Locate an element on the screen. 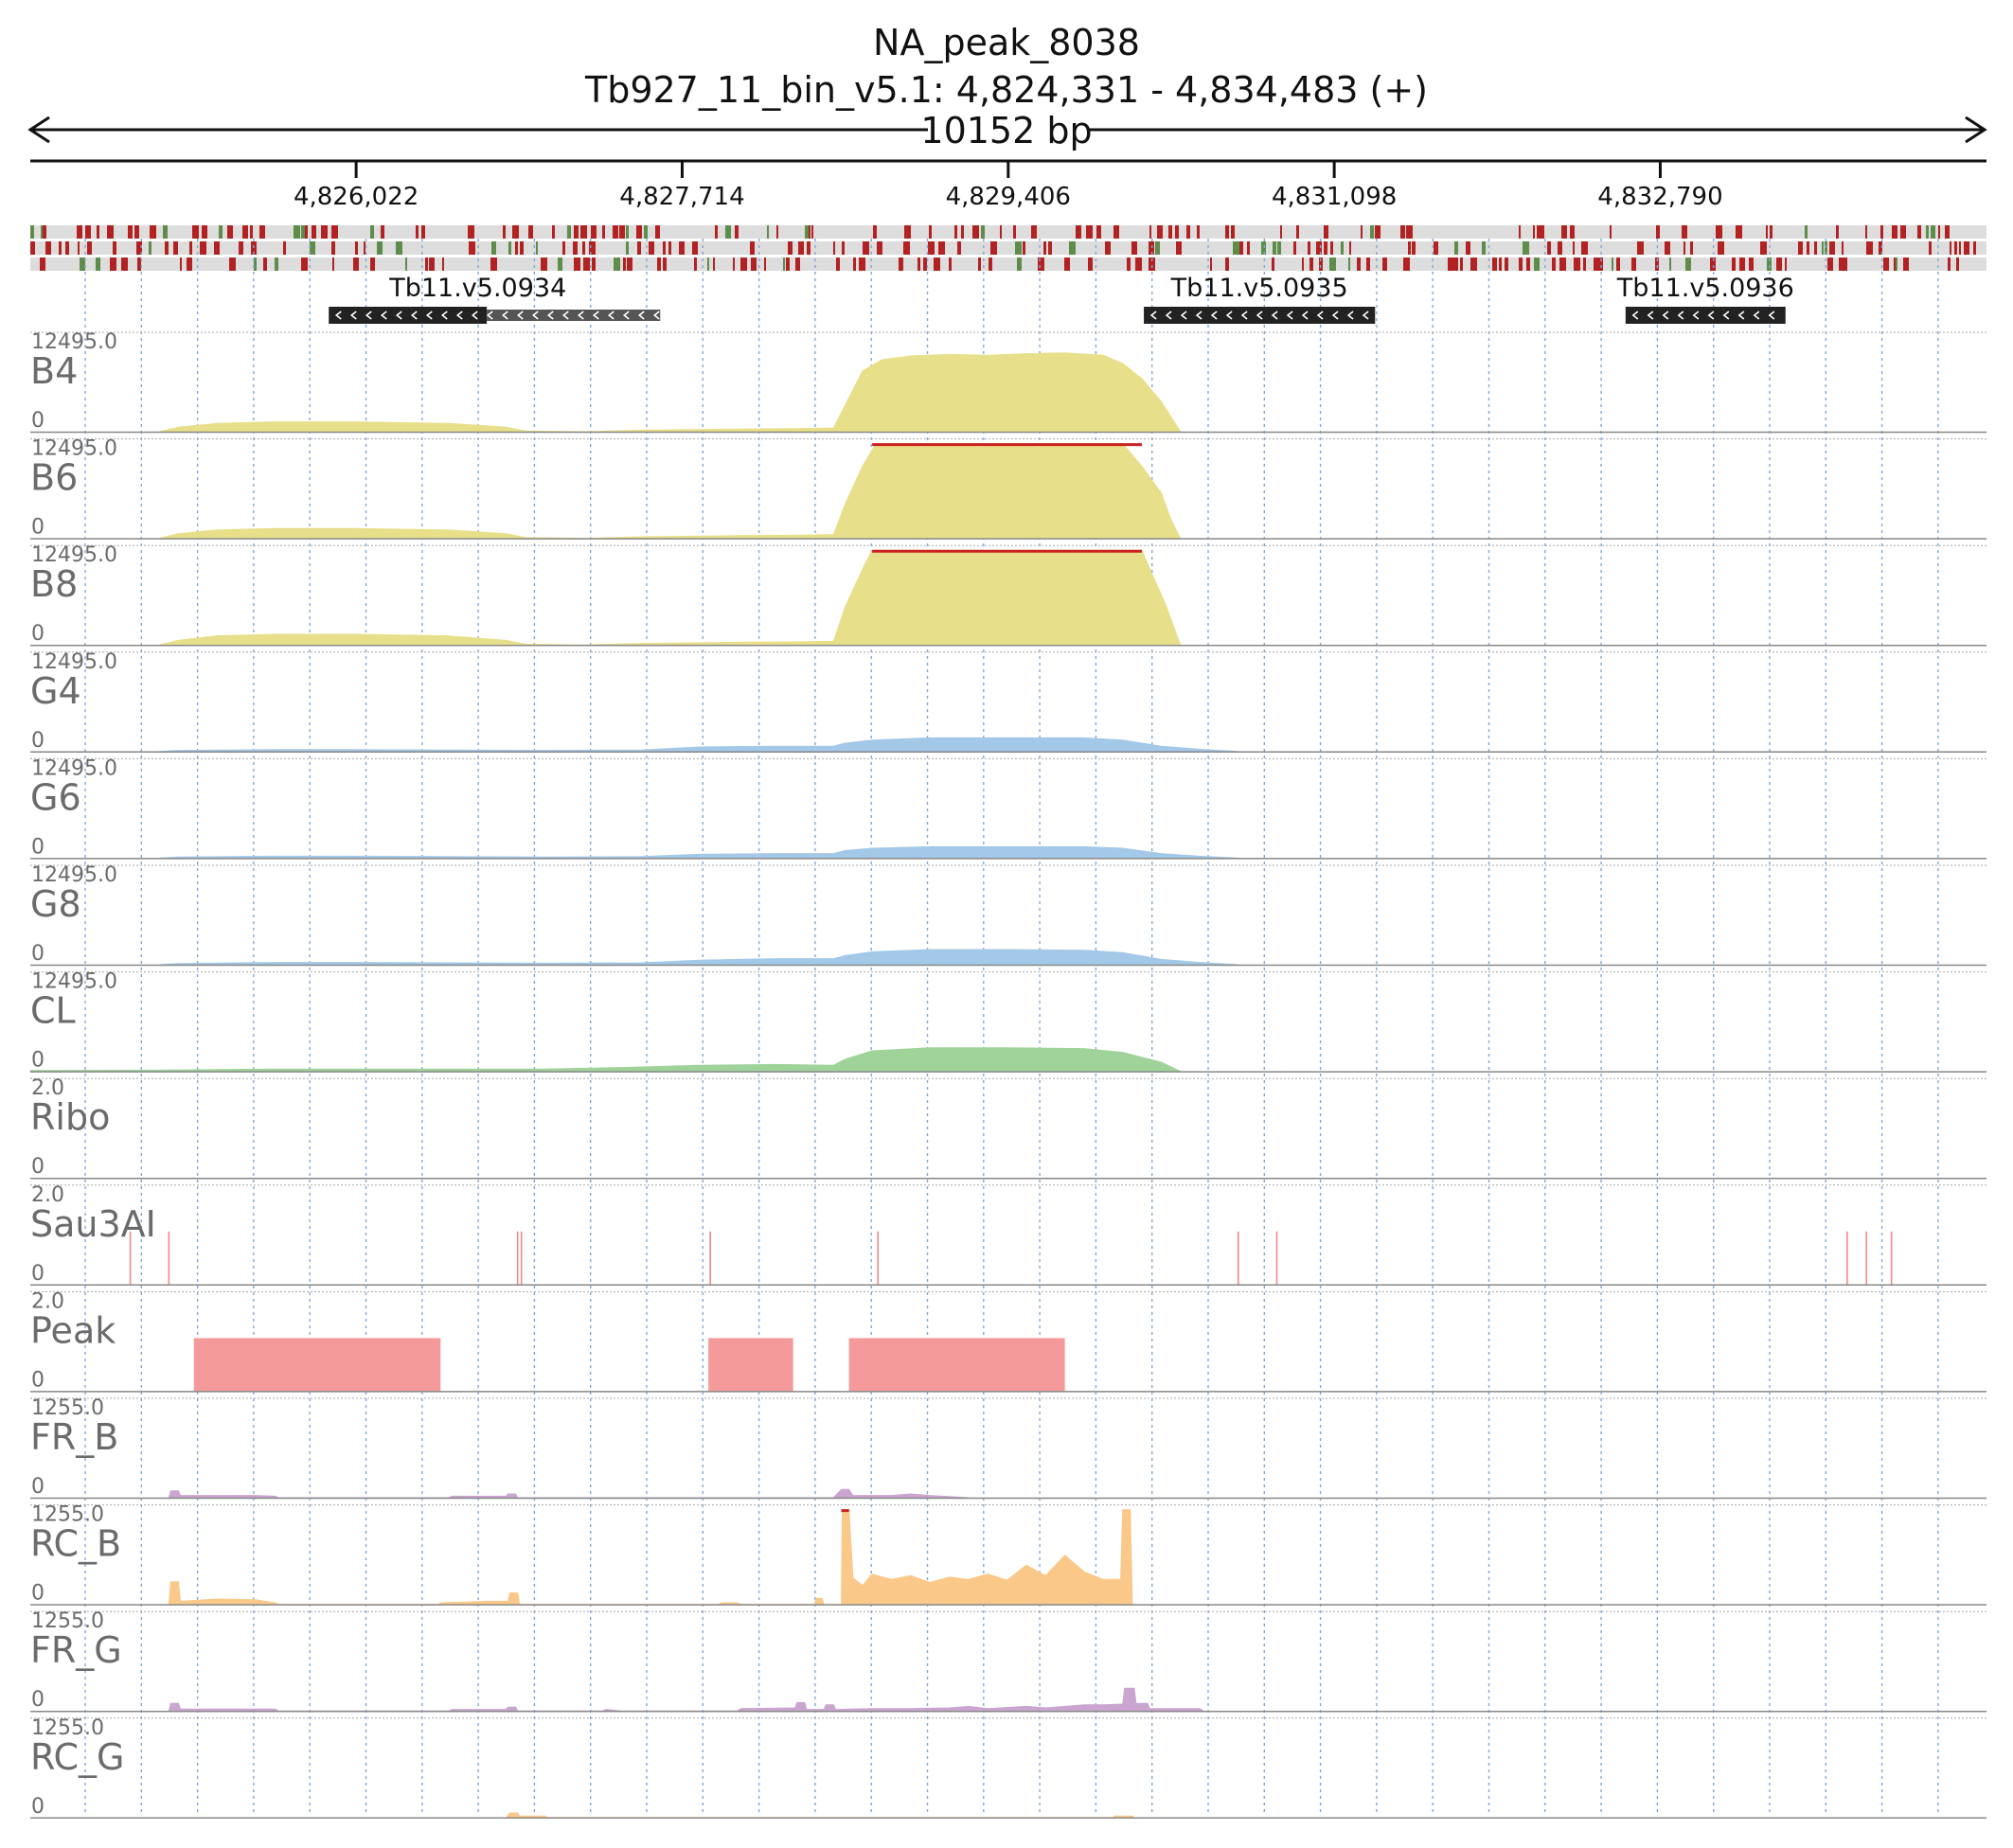 The width and height of the screenshot is (2013, 1848). track-name-label: RC_B is located at coordinates (75, 1544).